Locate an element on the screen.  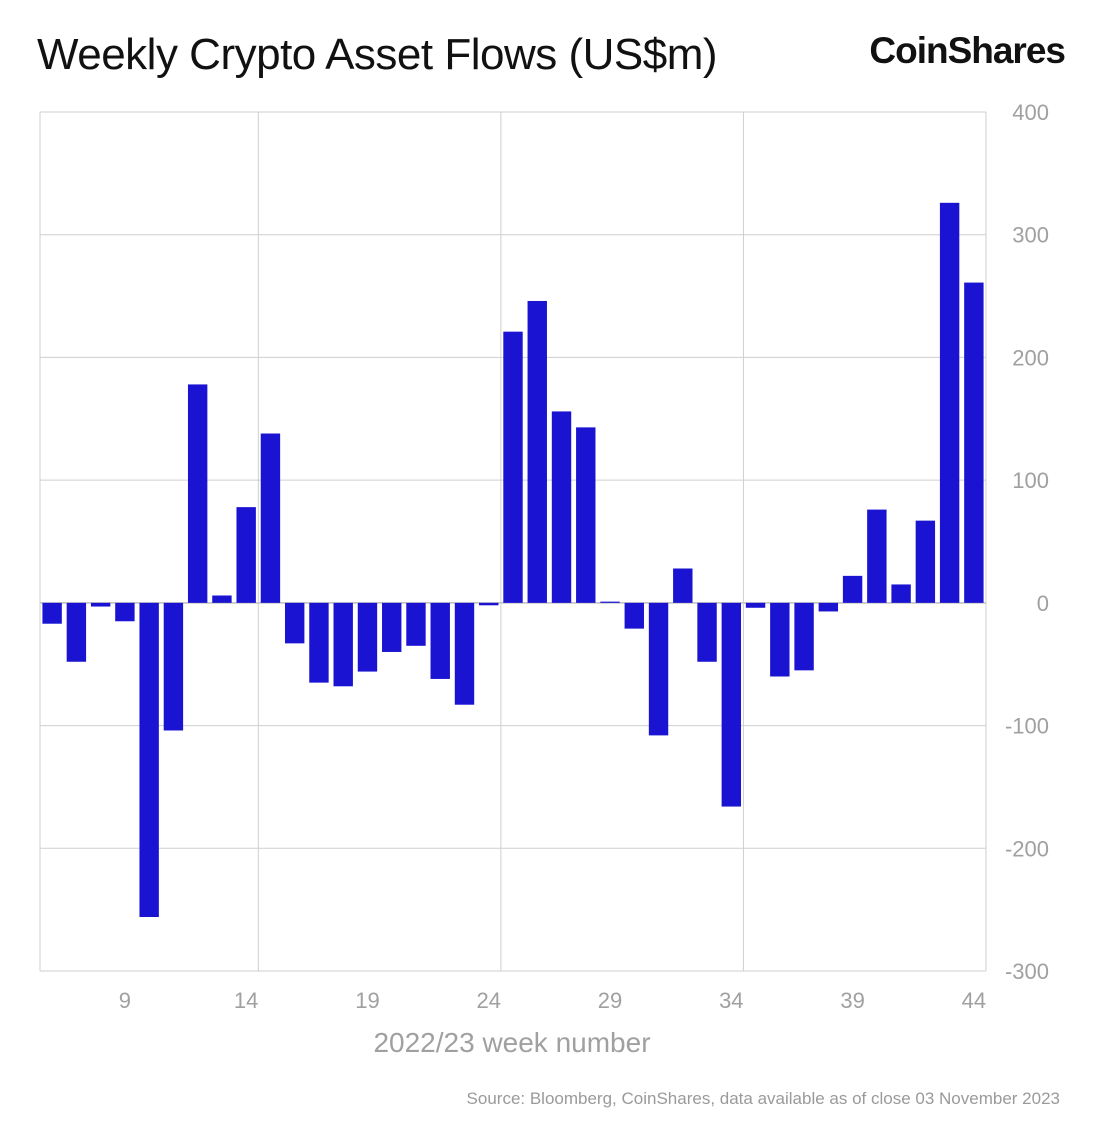
y-axis-ticks: 400 300 200 100 0 -100 -200 -300 is located at coordinates (1027, 542).